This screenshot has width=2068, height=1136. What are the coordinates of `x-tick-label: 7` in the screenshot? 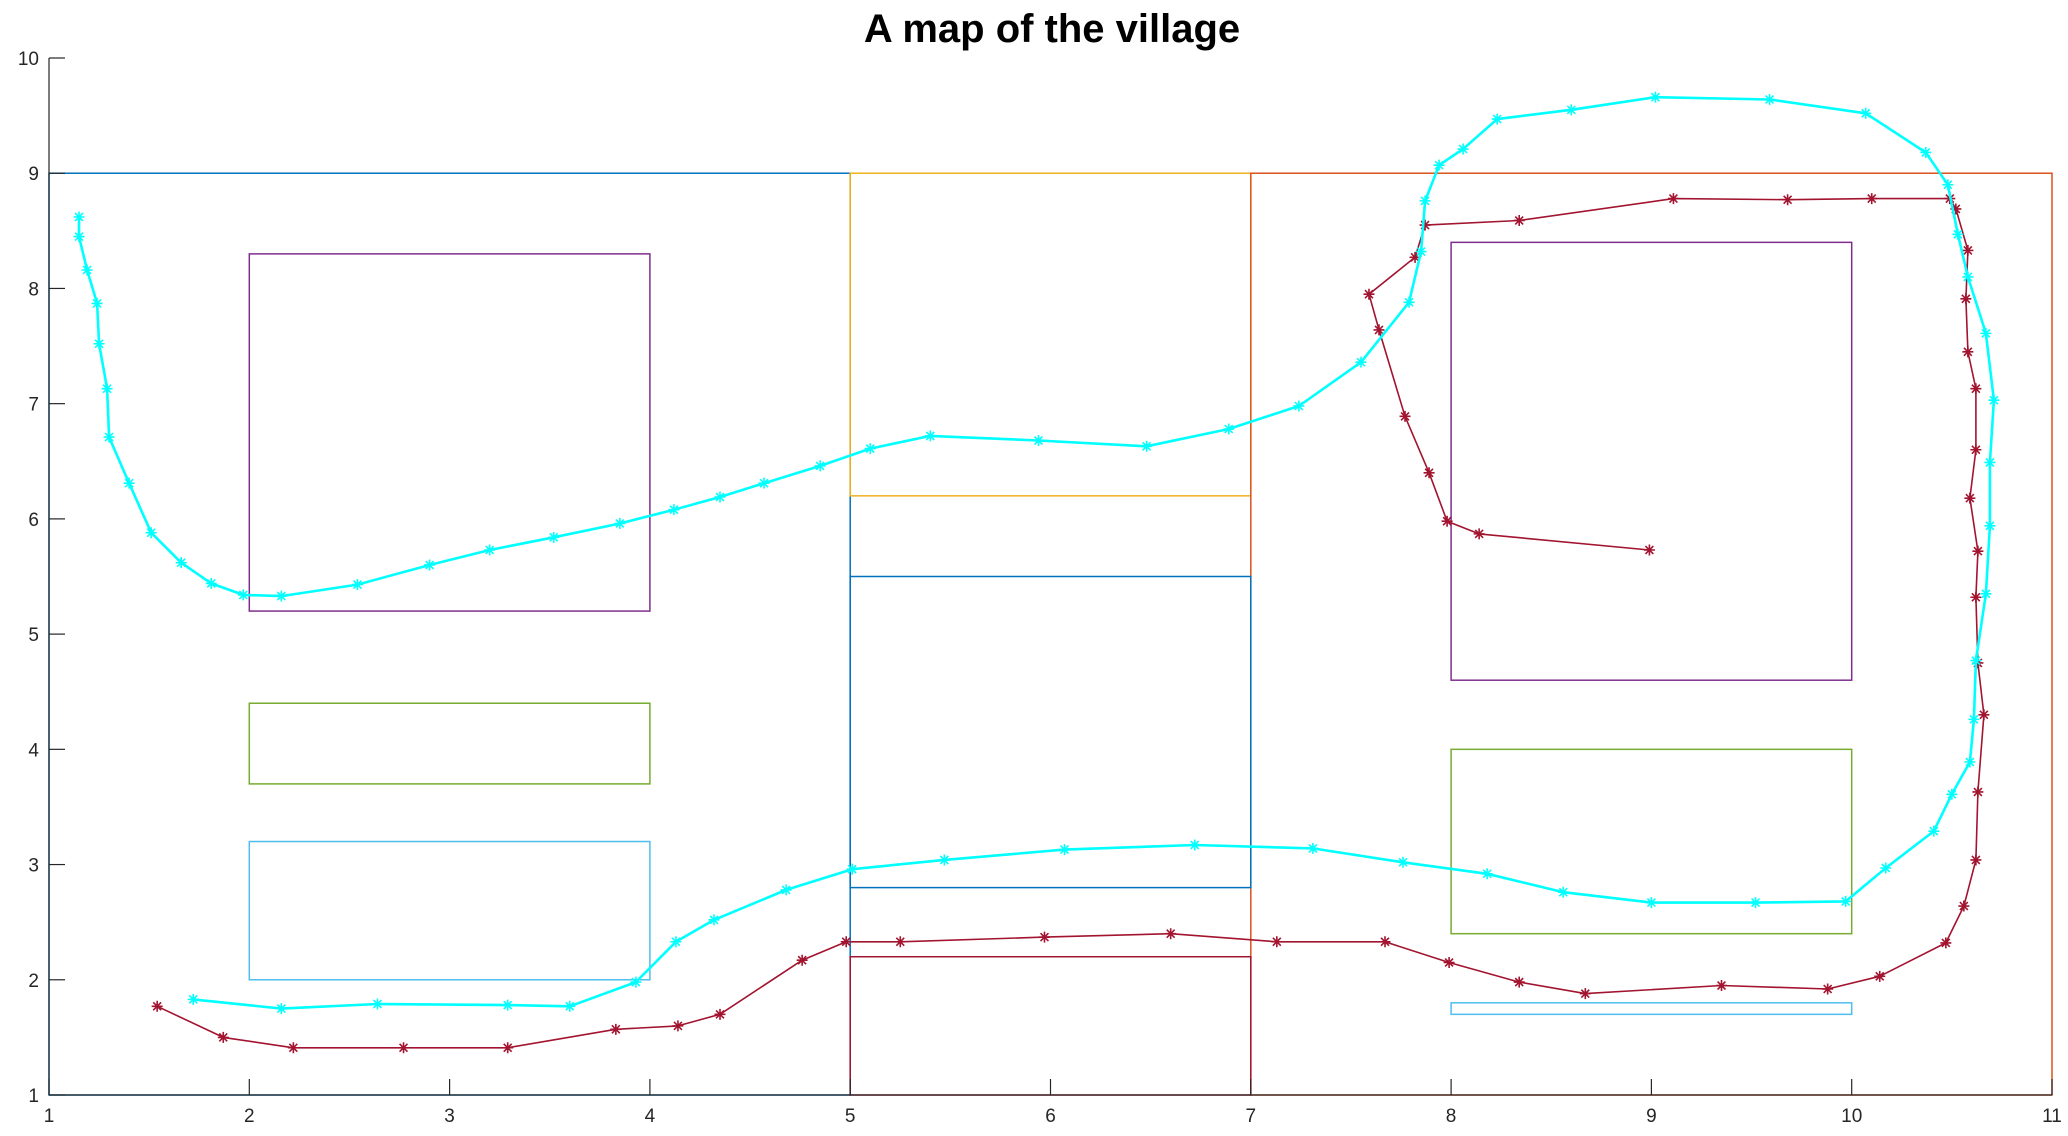 It's located at (1251, 1116).